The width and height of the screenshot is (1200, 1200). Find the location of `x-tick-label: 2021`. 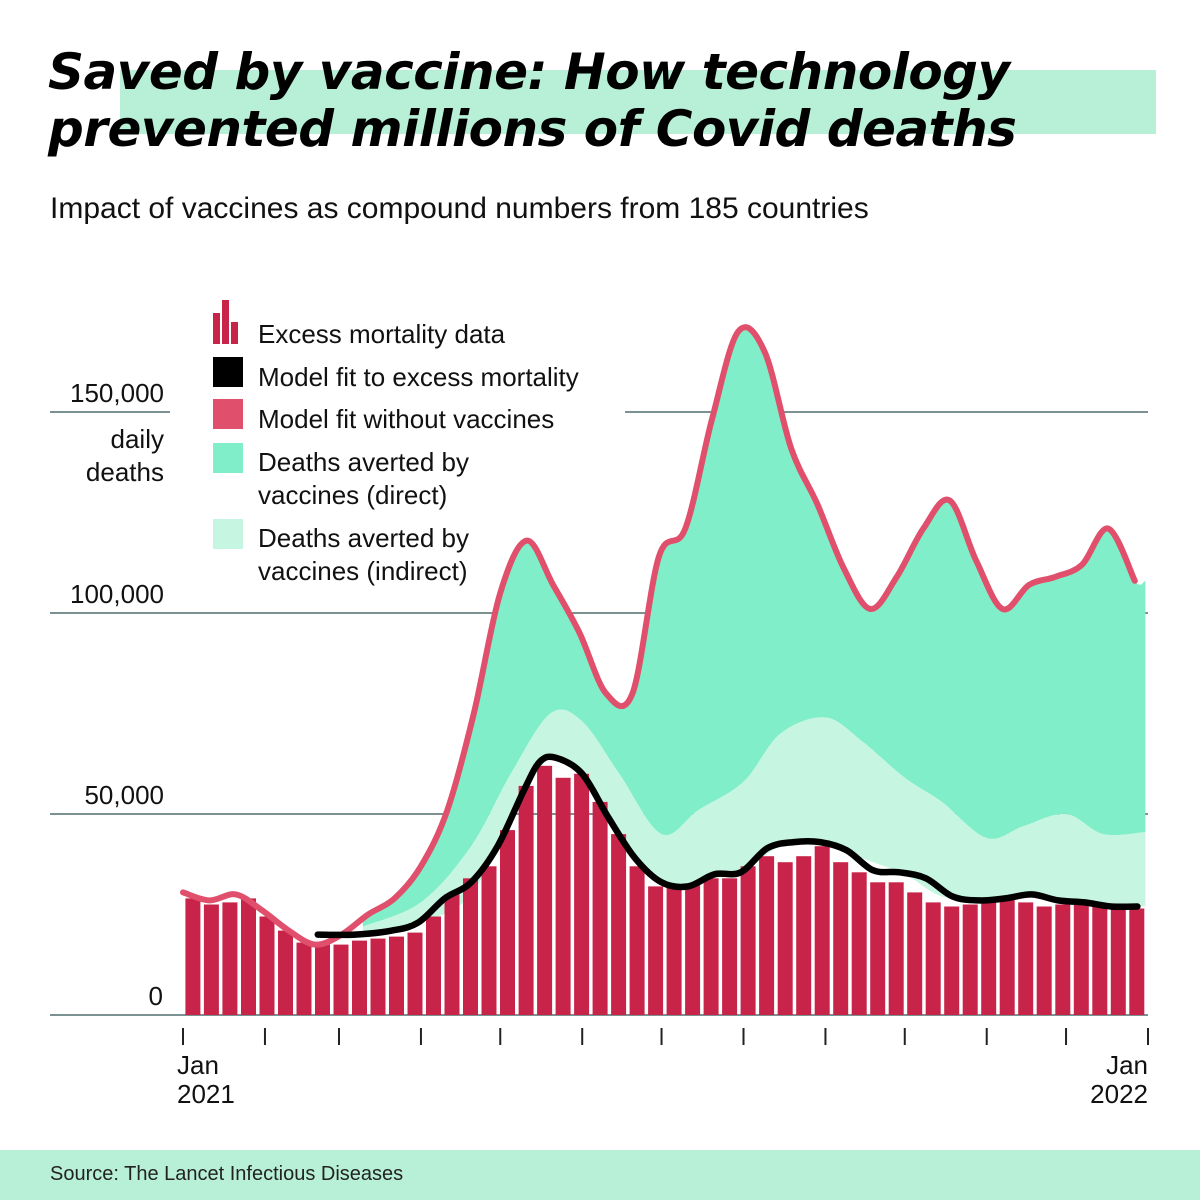

x-tick-label: 2021 is located at coordinates (206, 1094).